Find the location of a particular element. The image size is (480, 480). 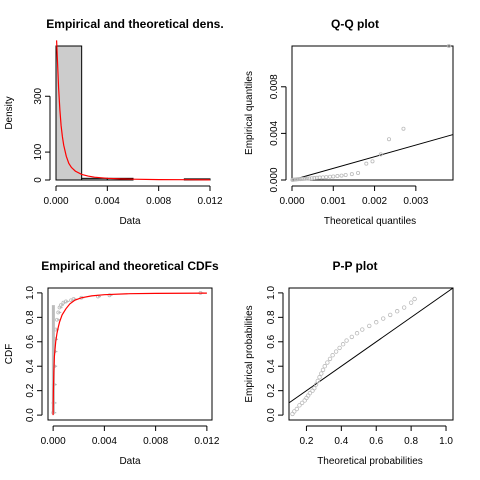

pp-frame is located at coordinates (371, 354).